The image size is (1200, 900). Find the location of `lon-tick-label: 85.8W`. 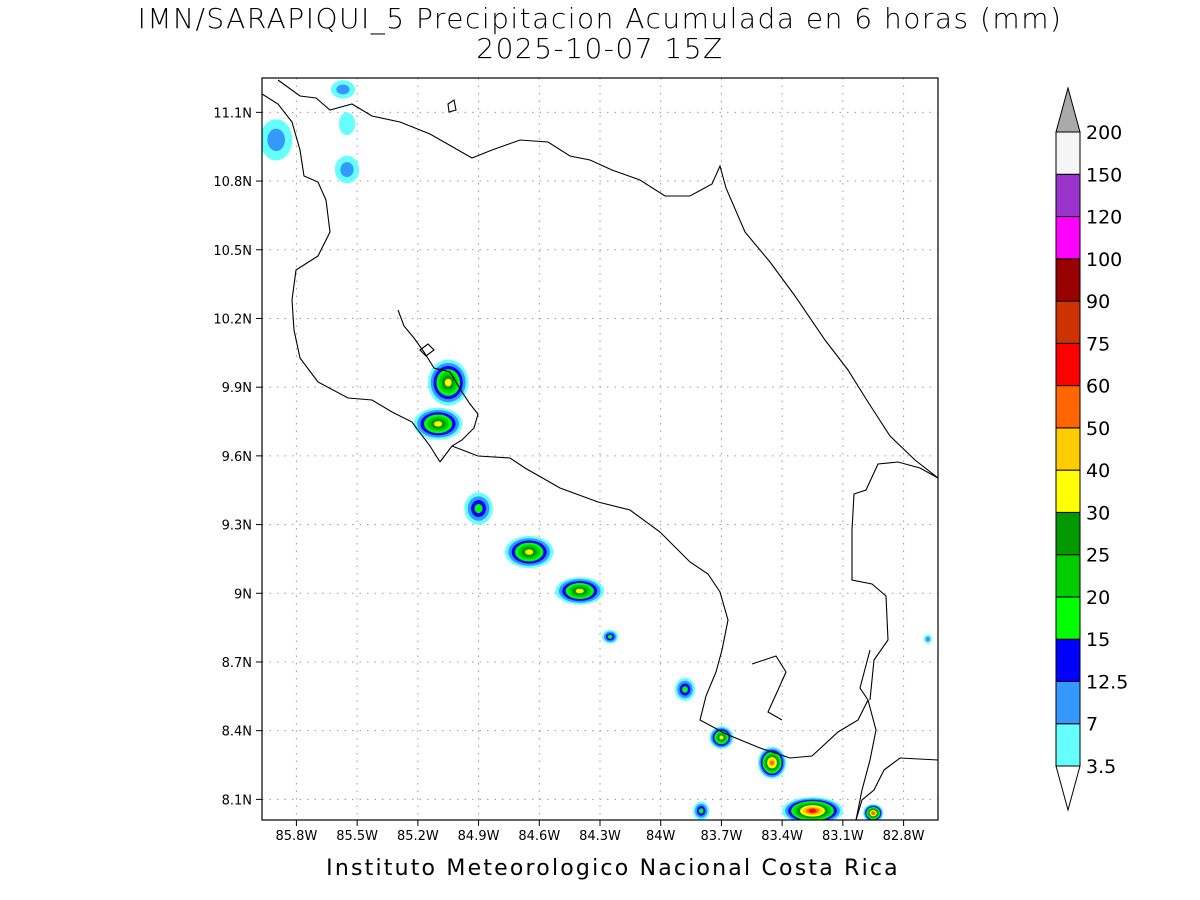

lon-tick-label: 85.8W is located at coordinates (297, 836).